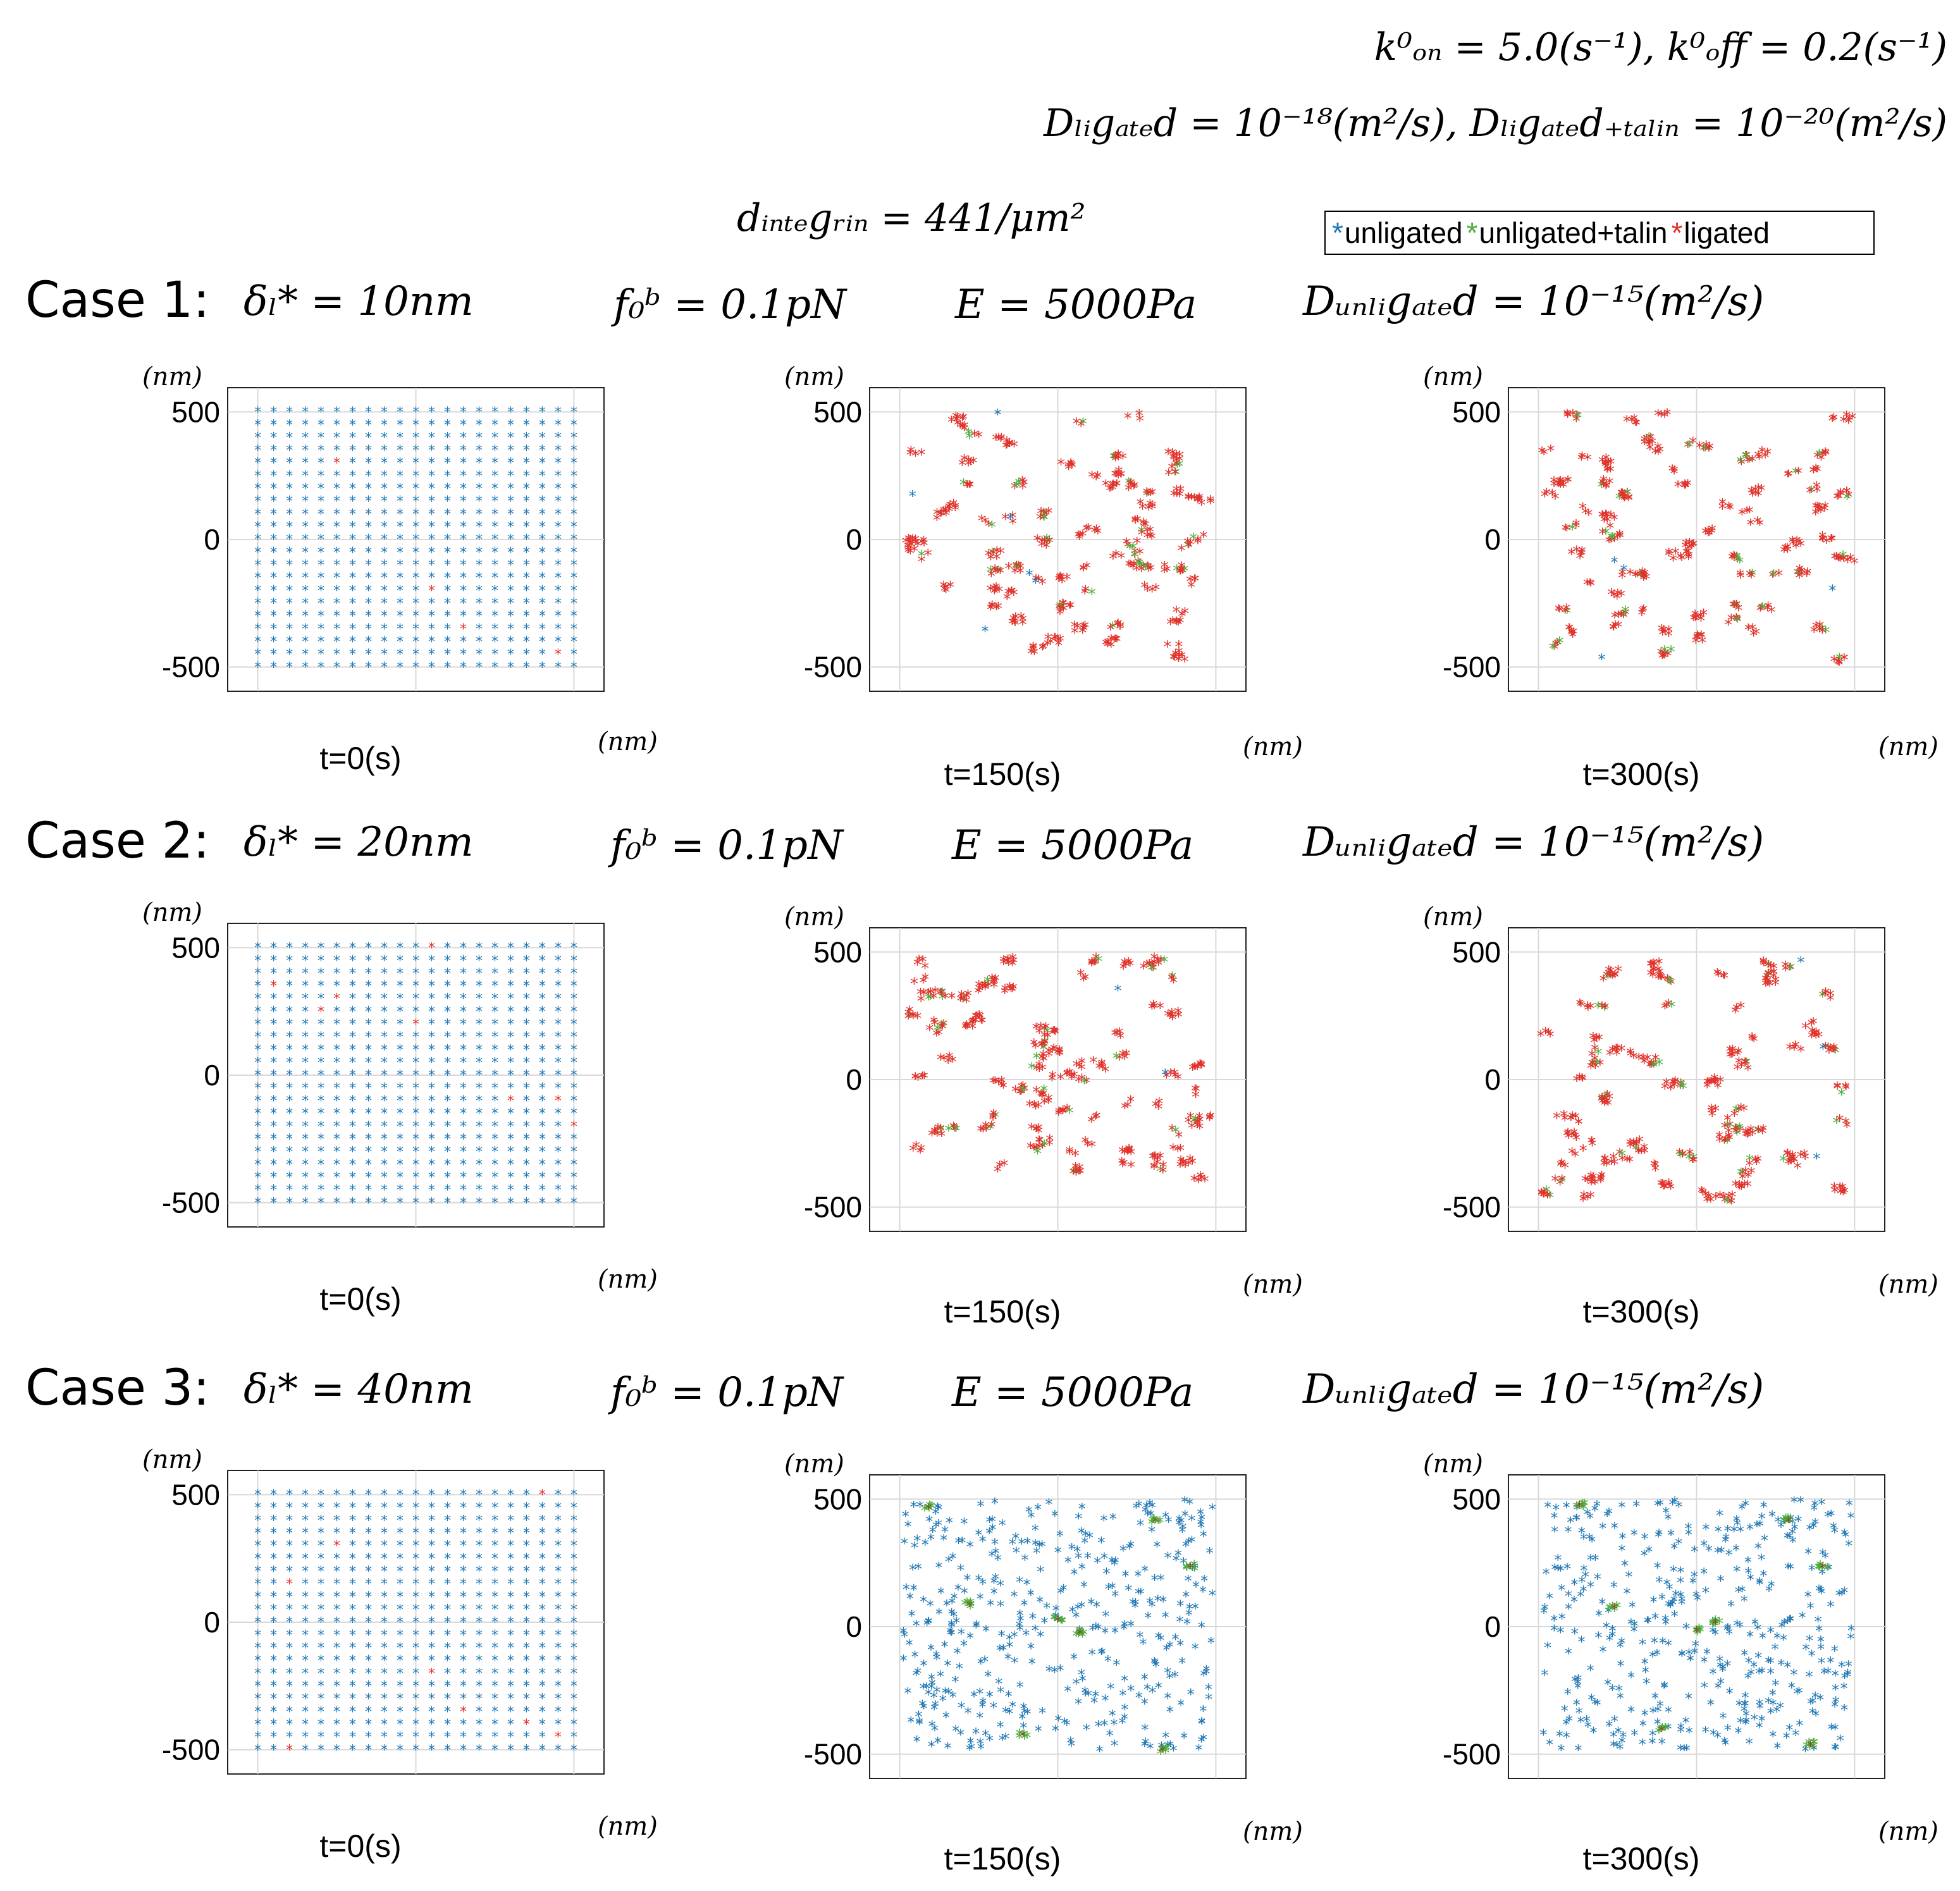 This screenshot has width=1960, height=1891. Describe the element at coordinates (900, 1236) in the screenshot. I see `x-tick-label: -500` at that location.